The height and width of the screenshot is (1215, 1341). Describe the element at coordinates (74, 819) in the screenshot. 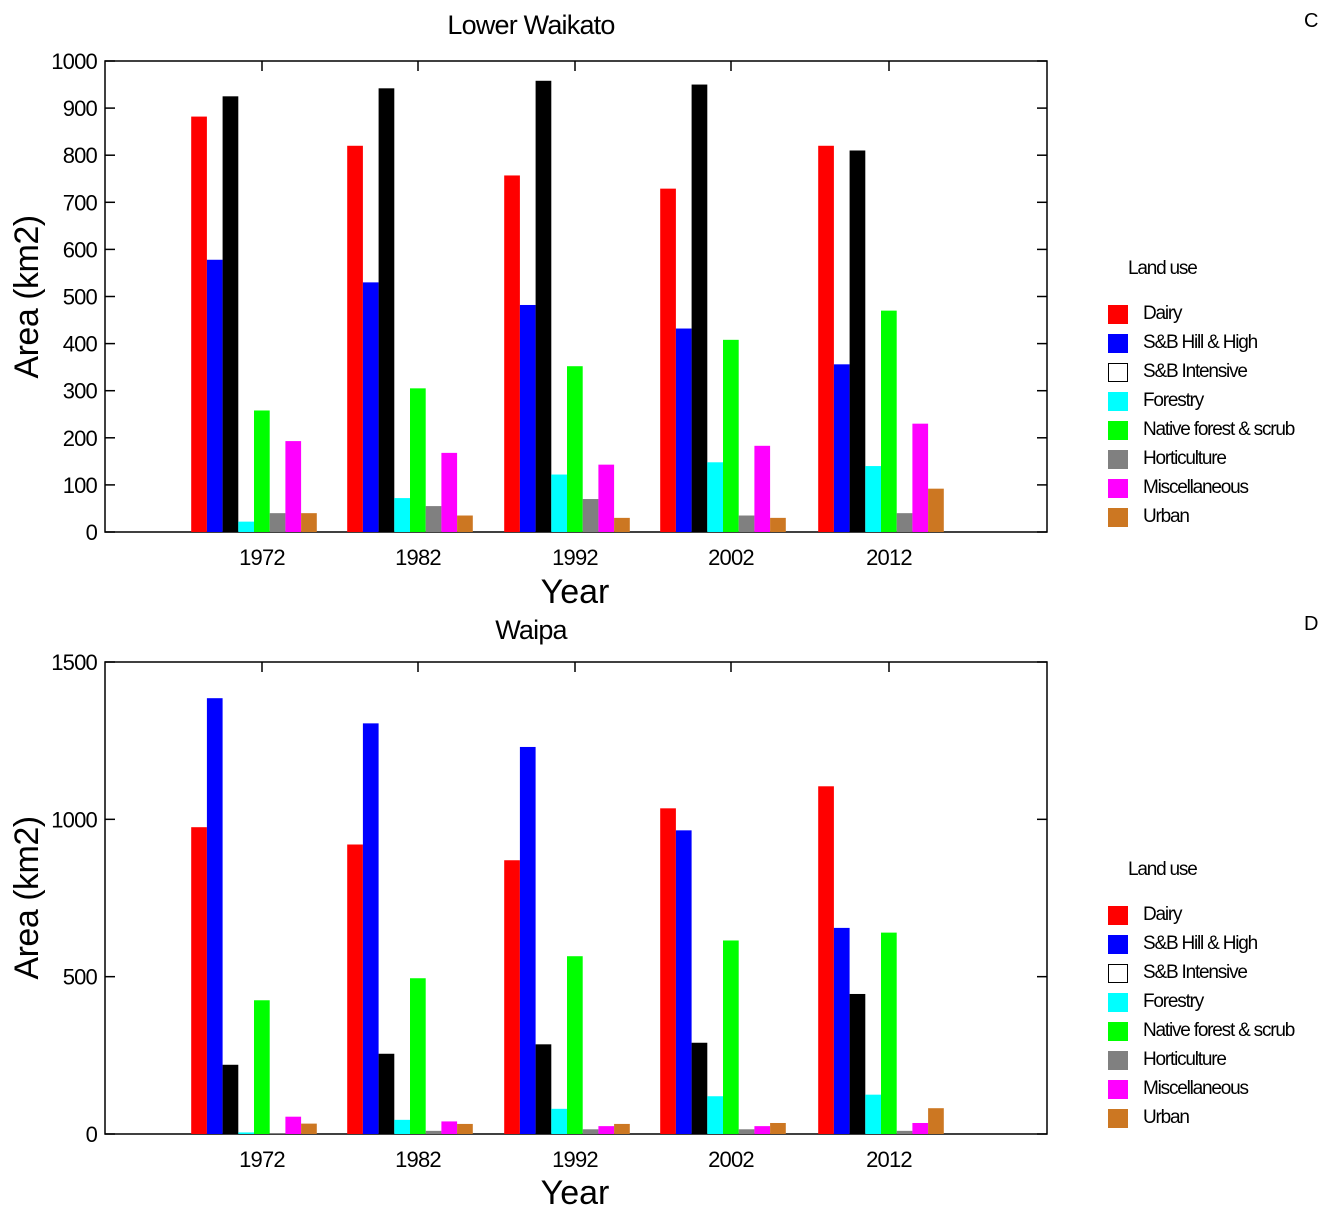

I see `y-tick-label: 1000` at that location.